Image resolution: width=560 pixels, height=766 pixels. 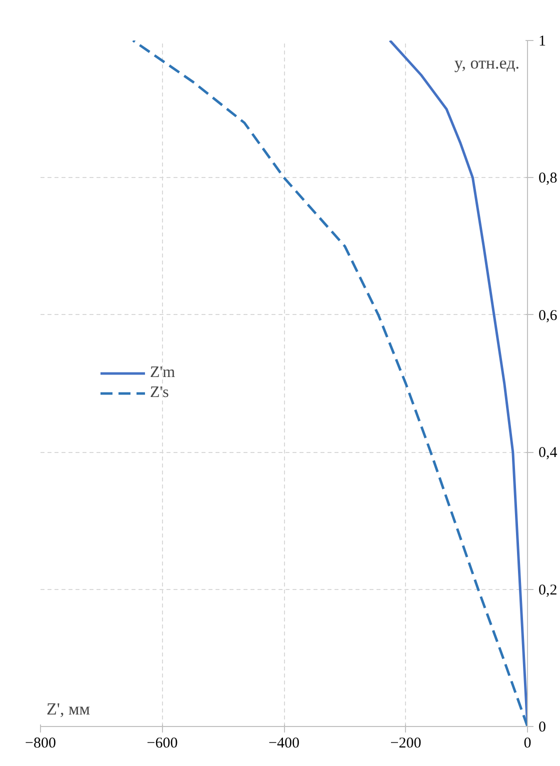 What do you see at coordinates (40, 744) in the screenshot?
I see `x-tick-label: −800` at bounding box center [40, 744].